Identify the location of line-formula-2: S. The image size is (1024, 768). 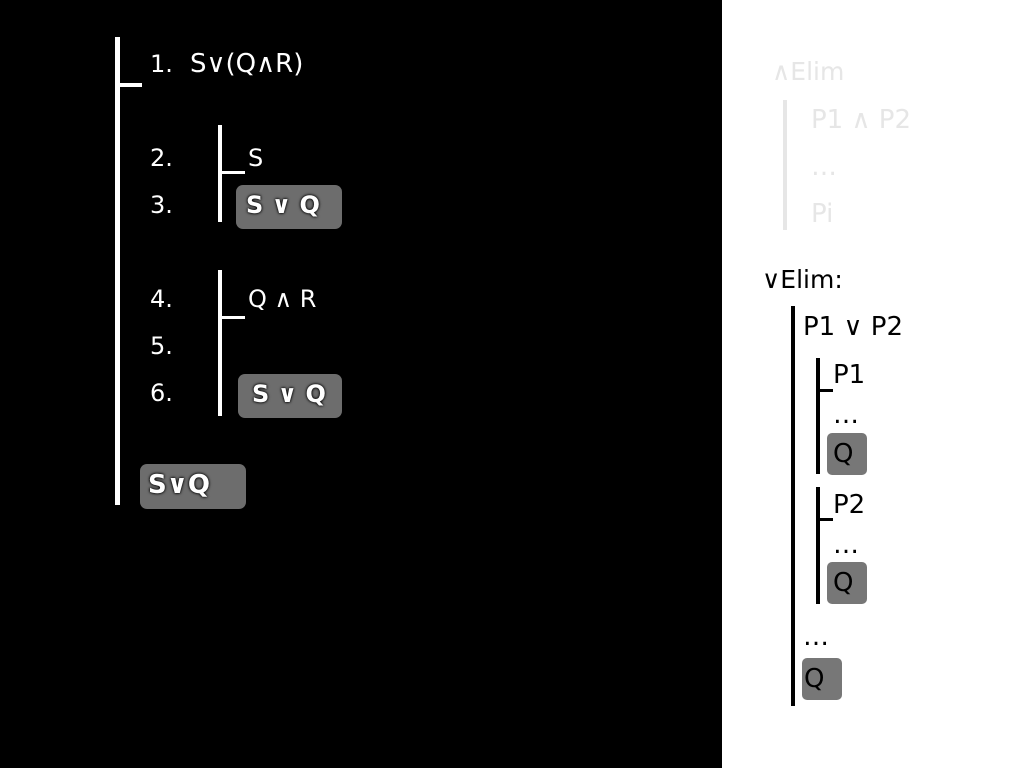
(256, 158).